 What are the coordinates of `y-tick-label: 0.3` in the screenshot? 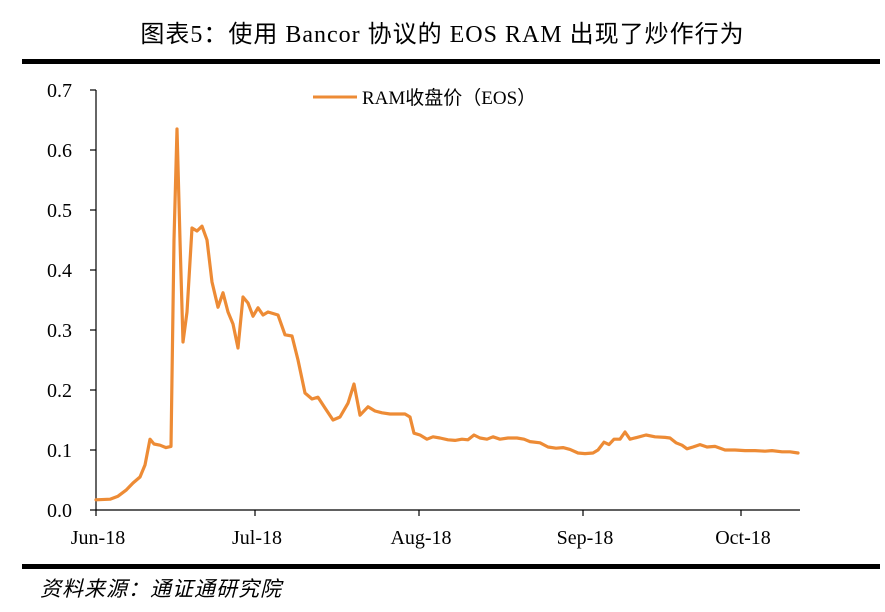 It's located at (59, 331).